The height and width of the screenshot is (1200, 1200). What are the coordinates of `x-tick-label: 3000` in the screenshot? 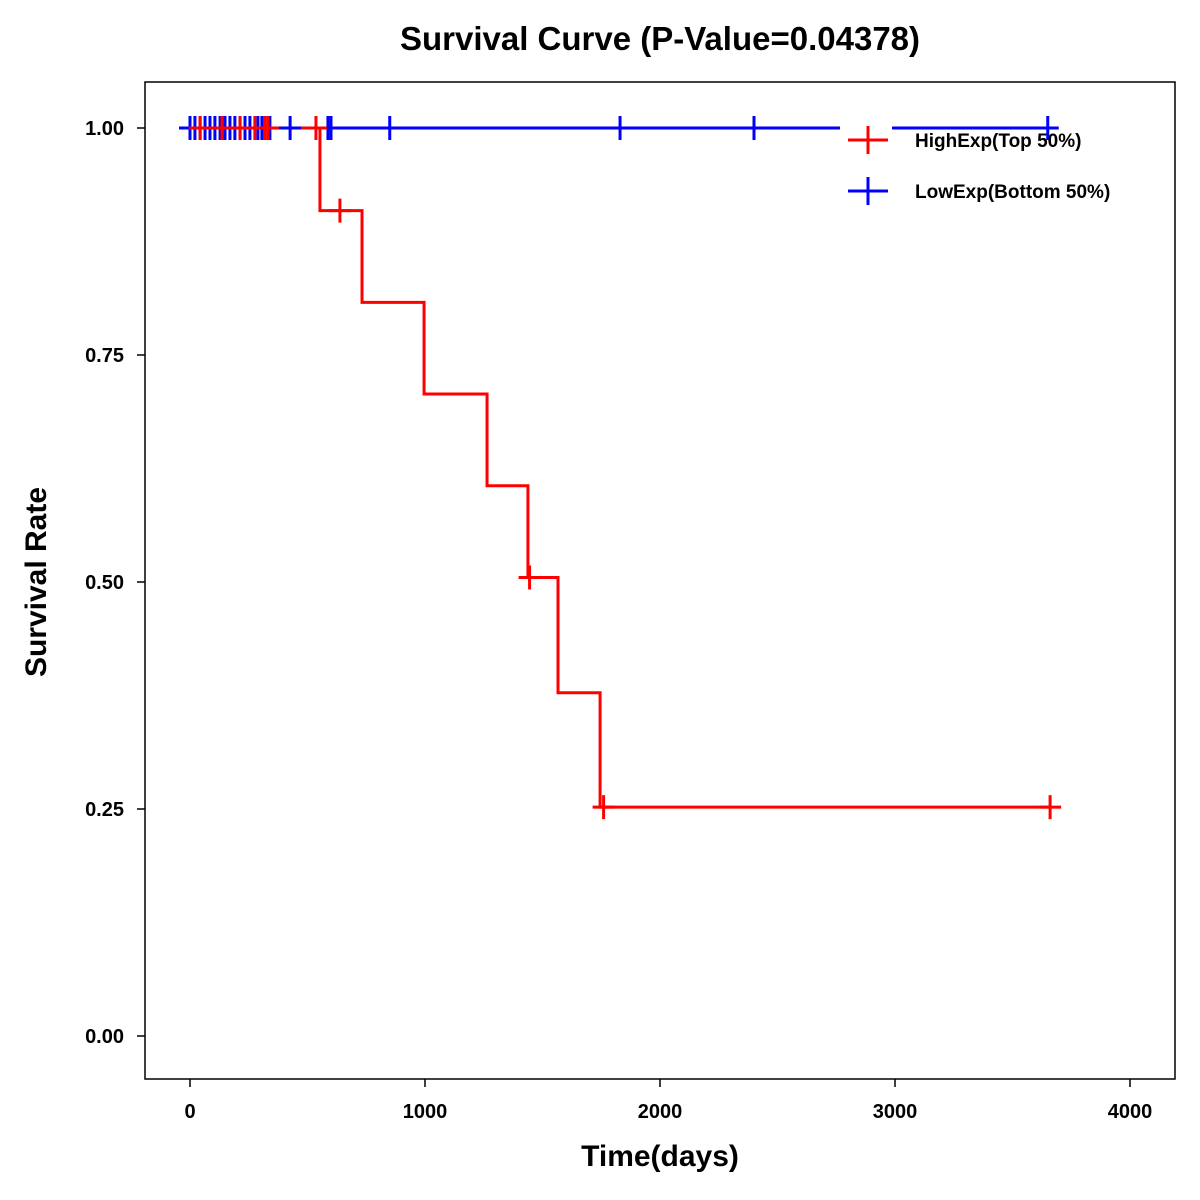 It's located at (895, 1112).